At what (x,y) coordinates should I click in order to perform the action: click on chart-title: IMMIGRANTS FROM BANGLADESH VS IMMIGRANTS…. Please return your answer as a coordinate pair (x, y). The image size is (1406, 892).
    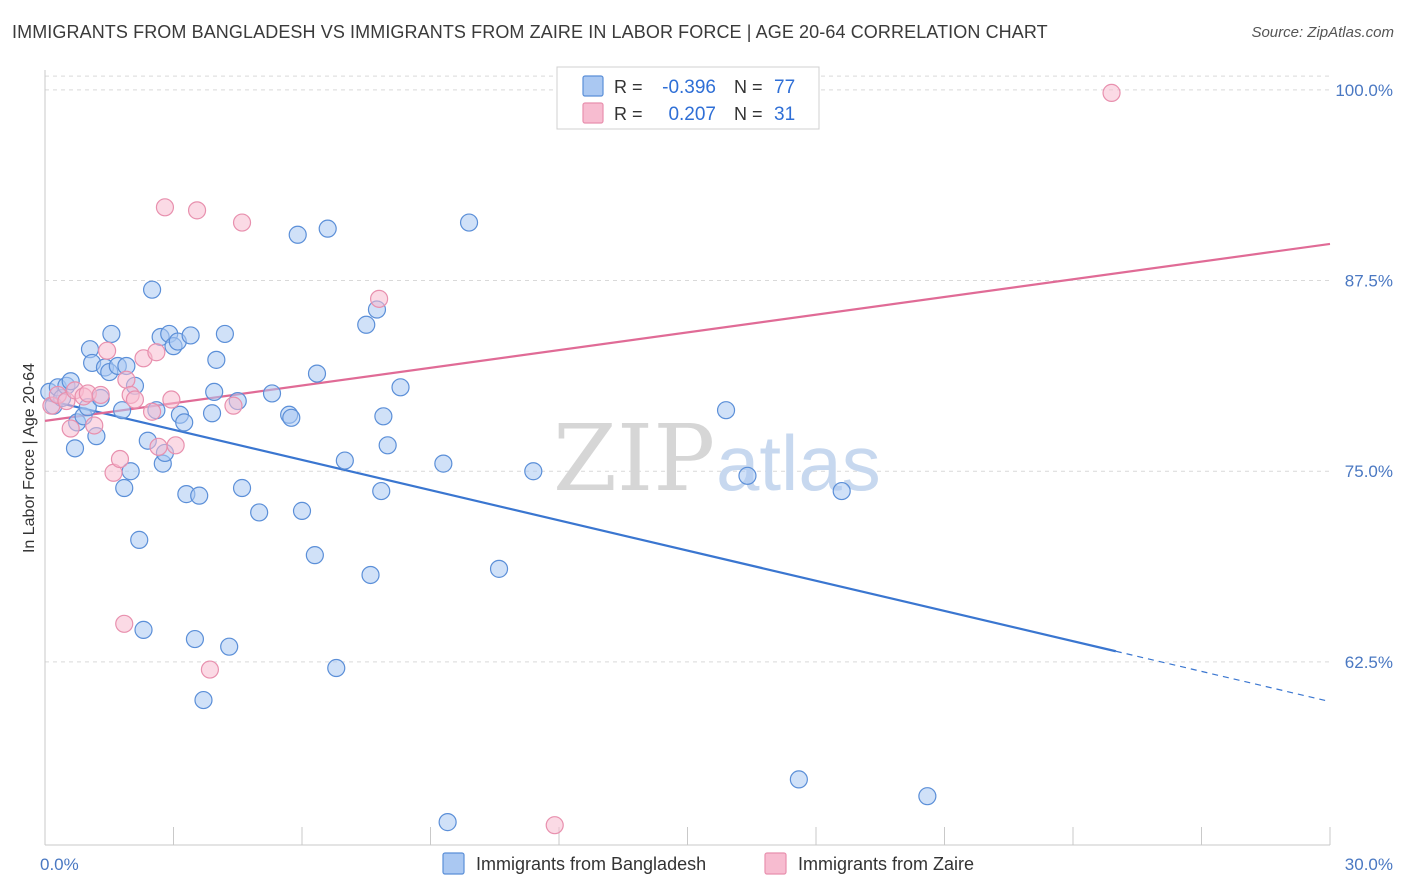
    Looking at the image, I should click on (530, 32).